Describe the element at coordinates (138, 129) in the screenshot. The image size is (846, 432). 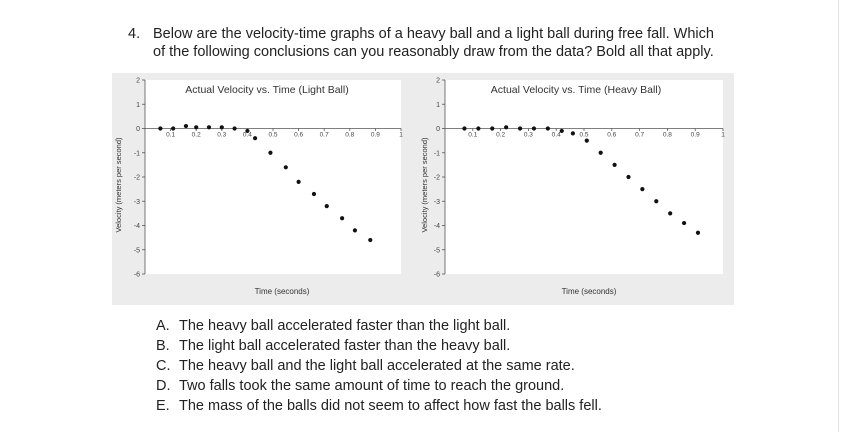
I see `chart-1-y-tick-label: 0` at that location.